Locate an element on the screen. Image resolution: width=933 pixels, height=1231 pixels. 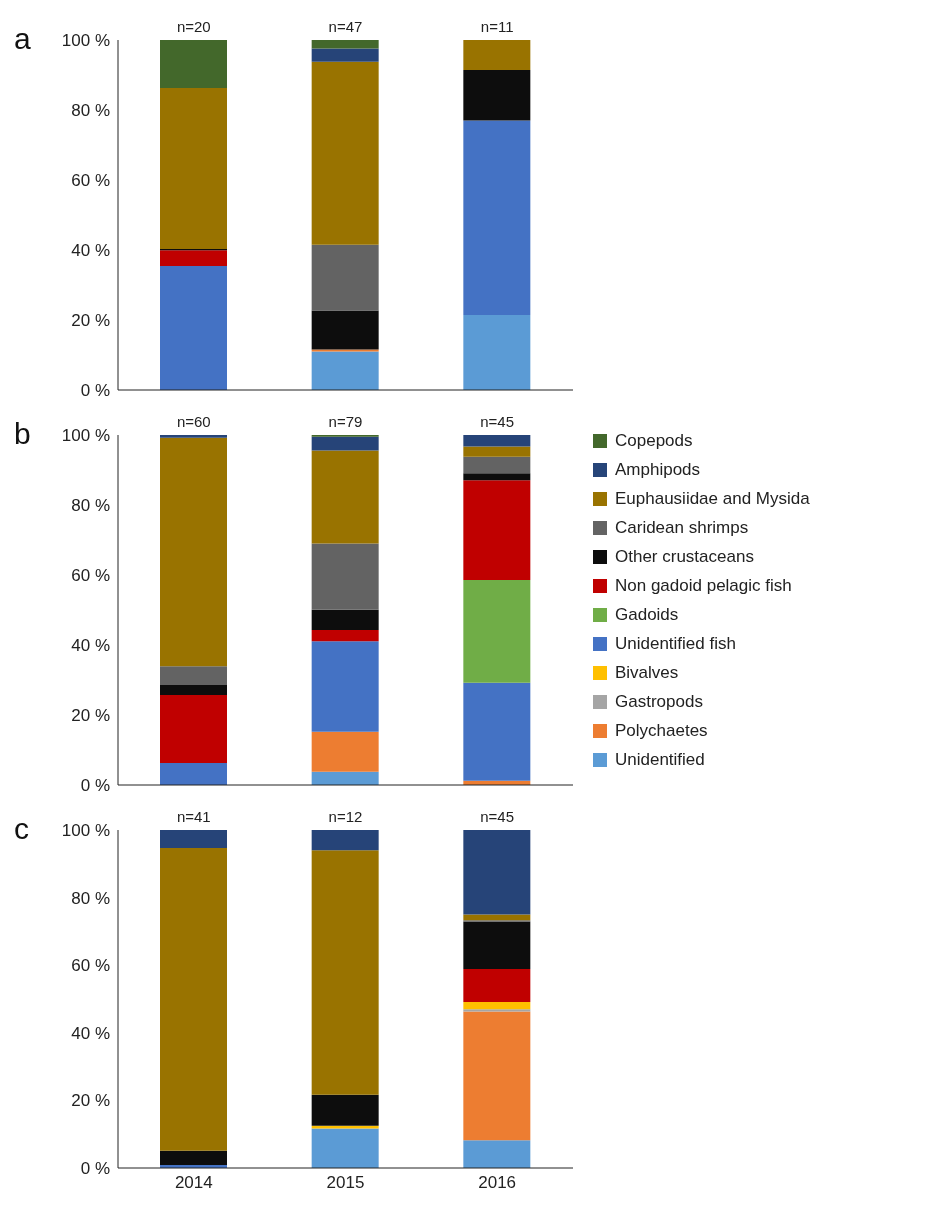
legend-label: Euphausiidae and Mysida is located at coordinates (712, 499).